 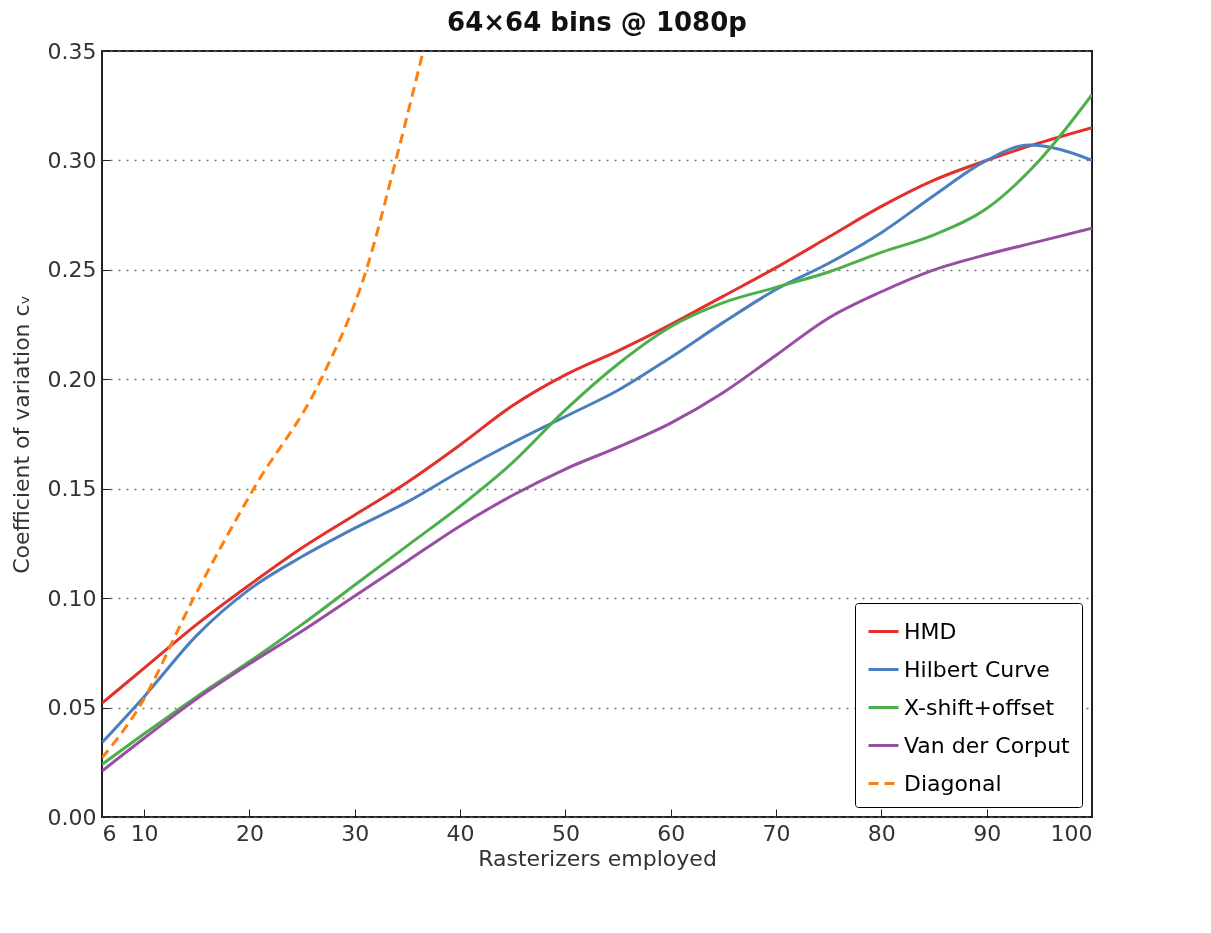 What do you see at coordinates (72, 270) in the screenshot?
I see `y-tick-label: 0.25` at bounding box center [72, 270].